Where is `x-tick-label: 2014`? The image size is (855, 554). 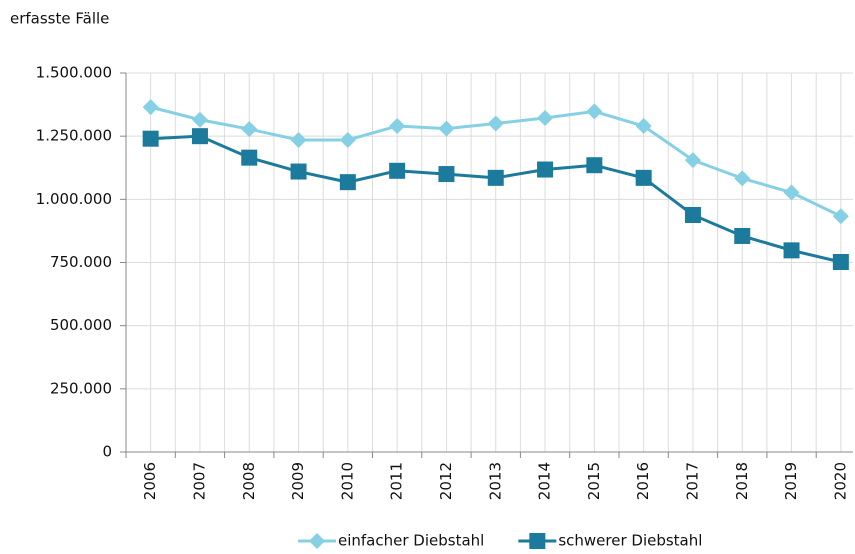
x-tick-label: 2014 is located at coordinates (545, 481).